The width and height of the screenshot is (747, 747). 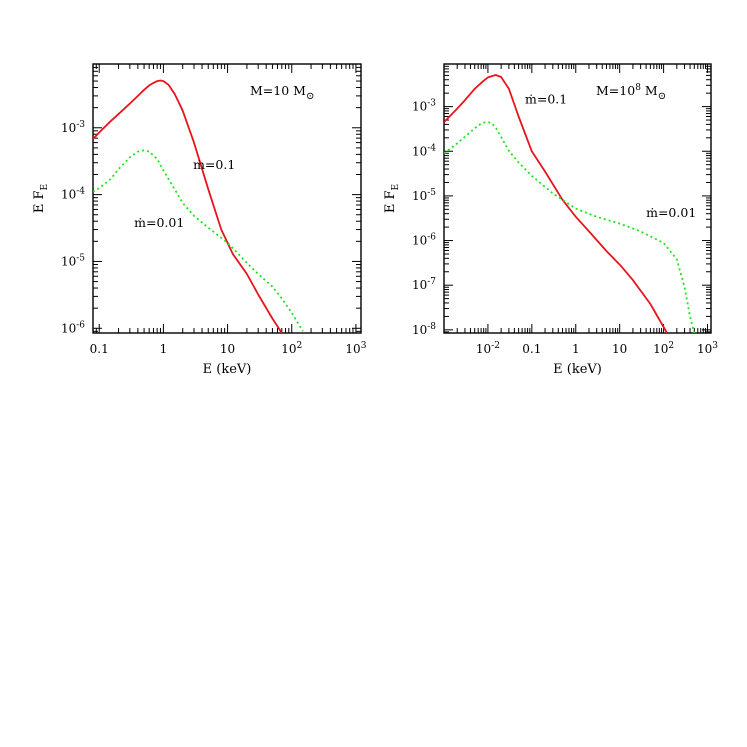 What do you see at coordinates (431, 327) in the screenshot?
I see `y-tick-label-exp: -8` at bounding box center [431, 327].